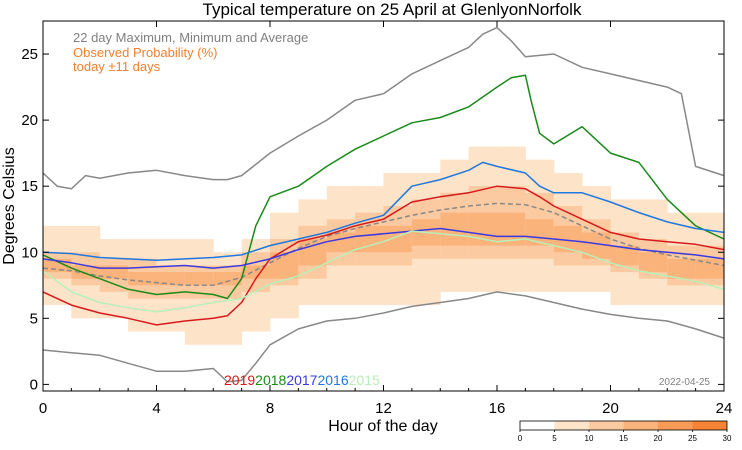 Image resolution: width=742 pixels, height=450 pixels. I want to click on x-tick-label-8: 8, so click(270, 408).